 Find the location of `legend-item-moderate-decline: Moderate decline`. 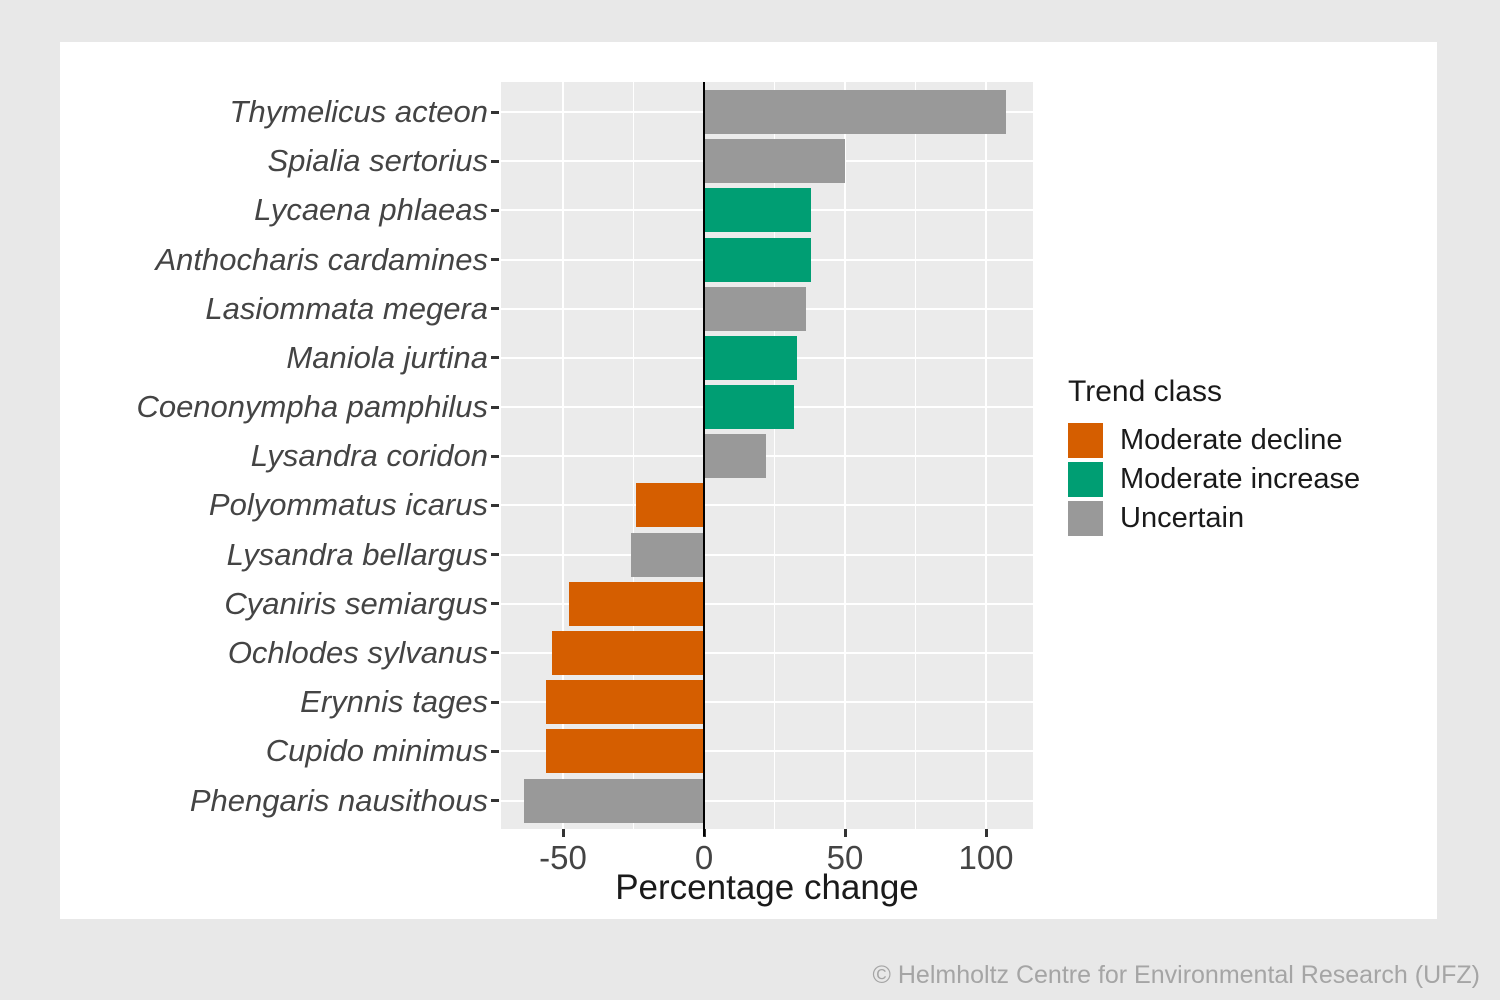

legend-item-moderate-decline: Moderate decline is located at coordinates (1214, 440).